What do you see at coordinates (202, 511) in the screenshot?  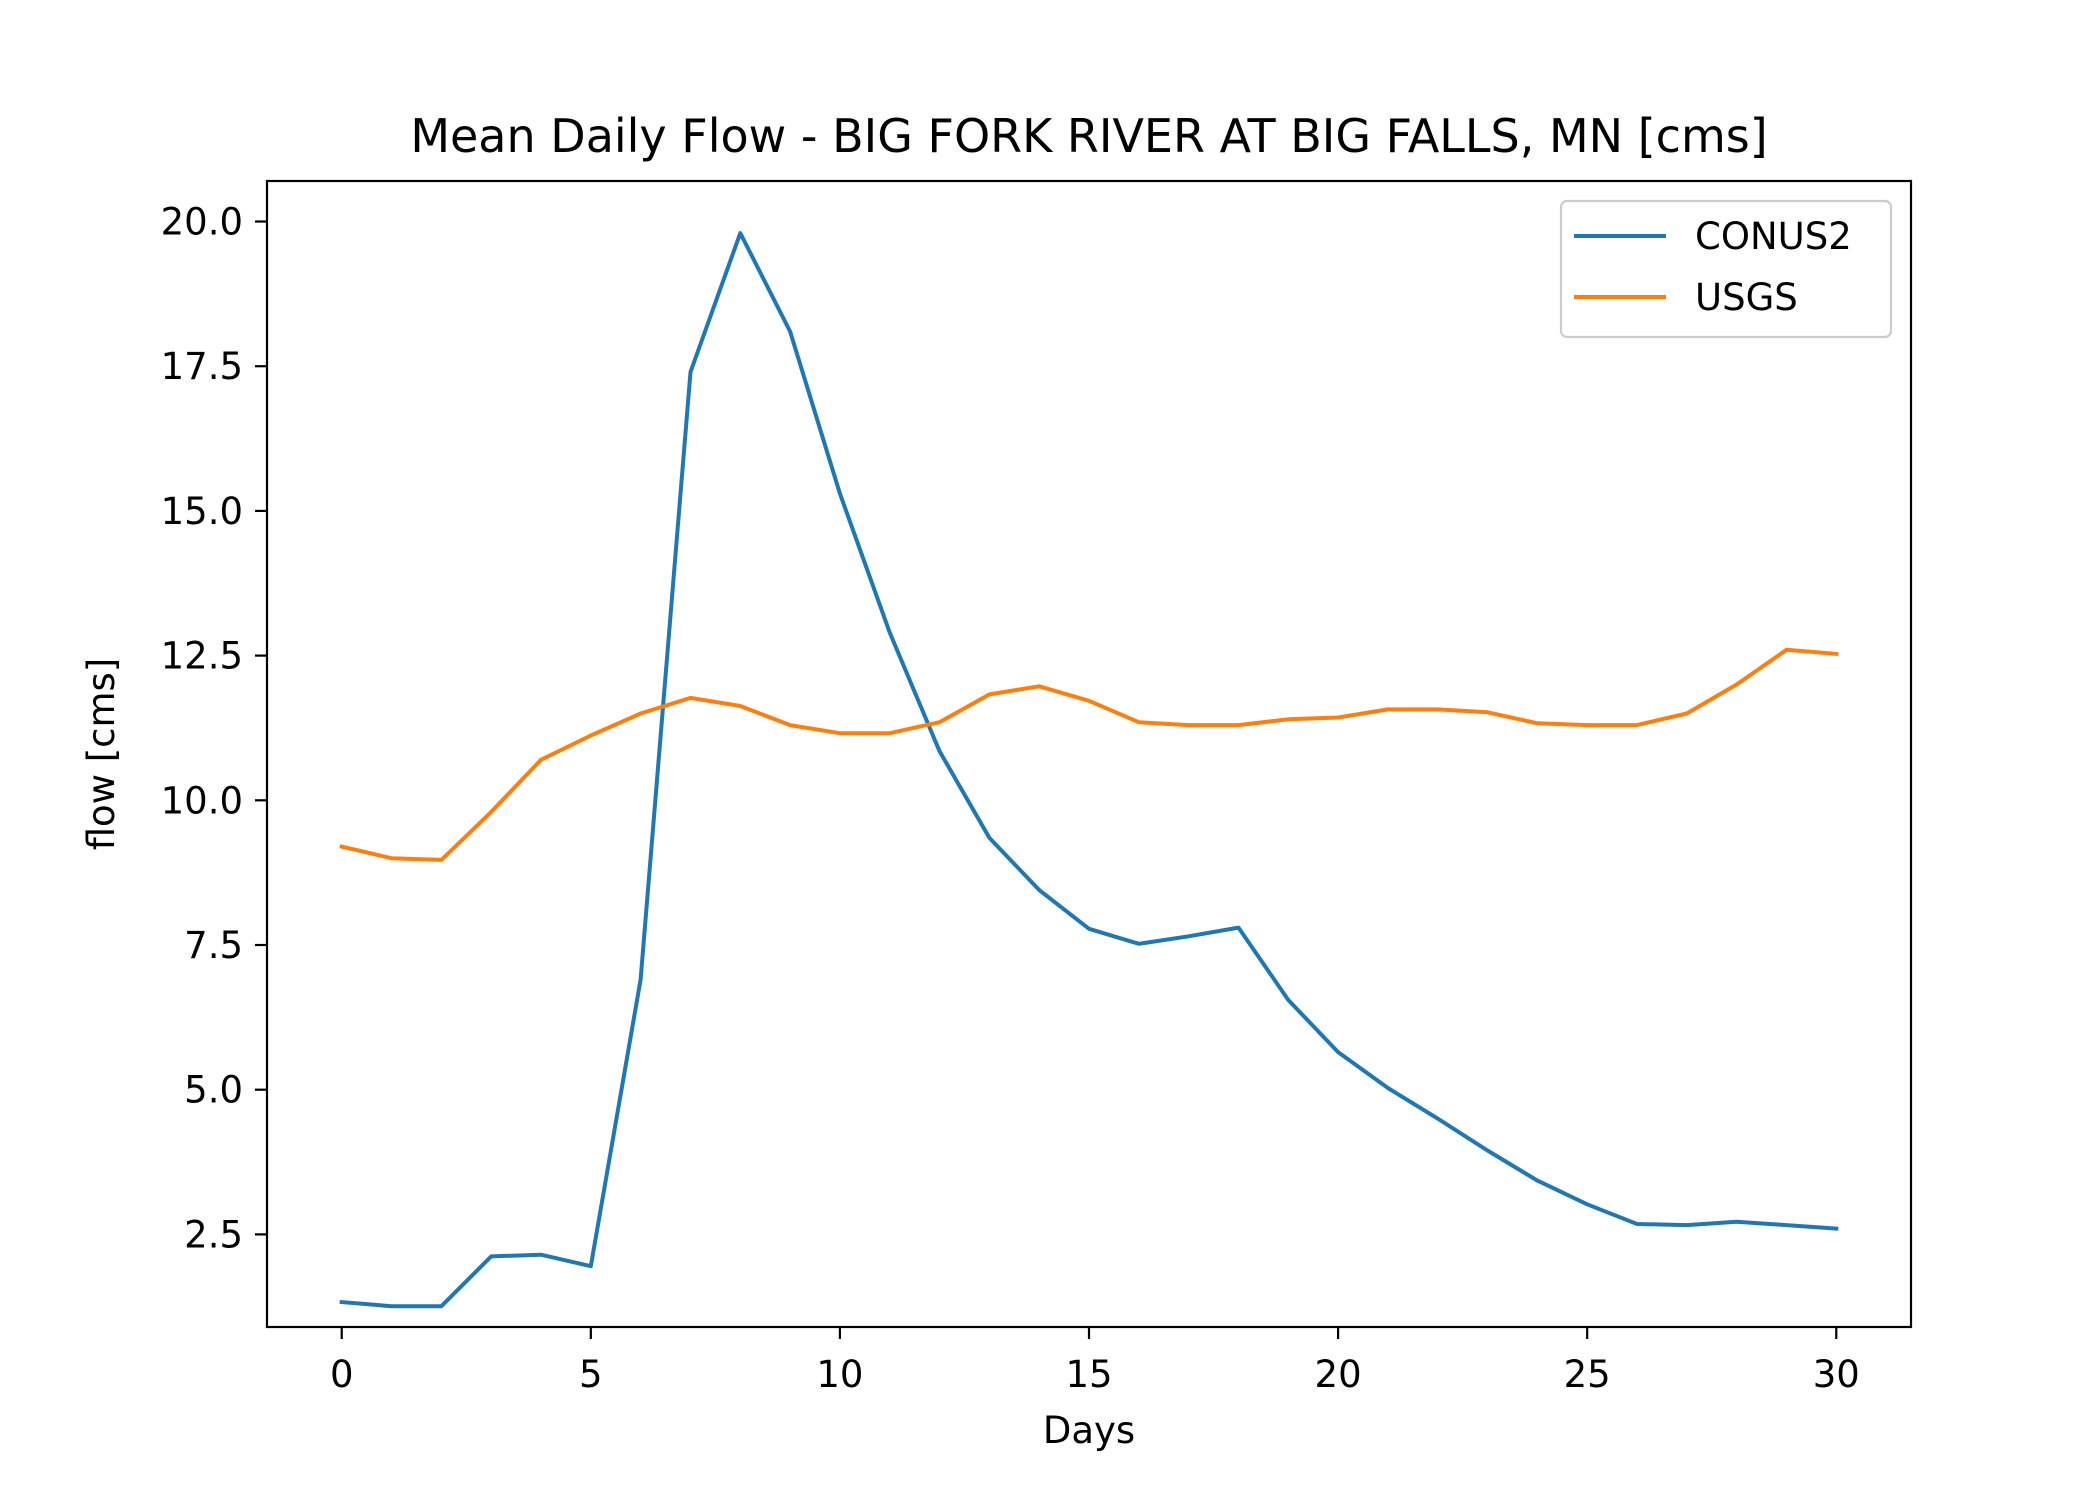 I see `y-tick-label: 15.0` at bounding box center [202, 511].